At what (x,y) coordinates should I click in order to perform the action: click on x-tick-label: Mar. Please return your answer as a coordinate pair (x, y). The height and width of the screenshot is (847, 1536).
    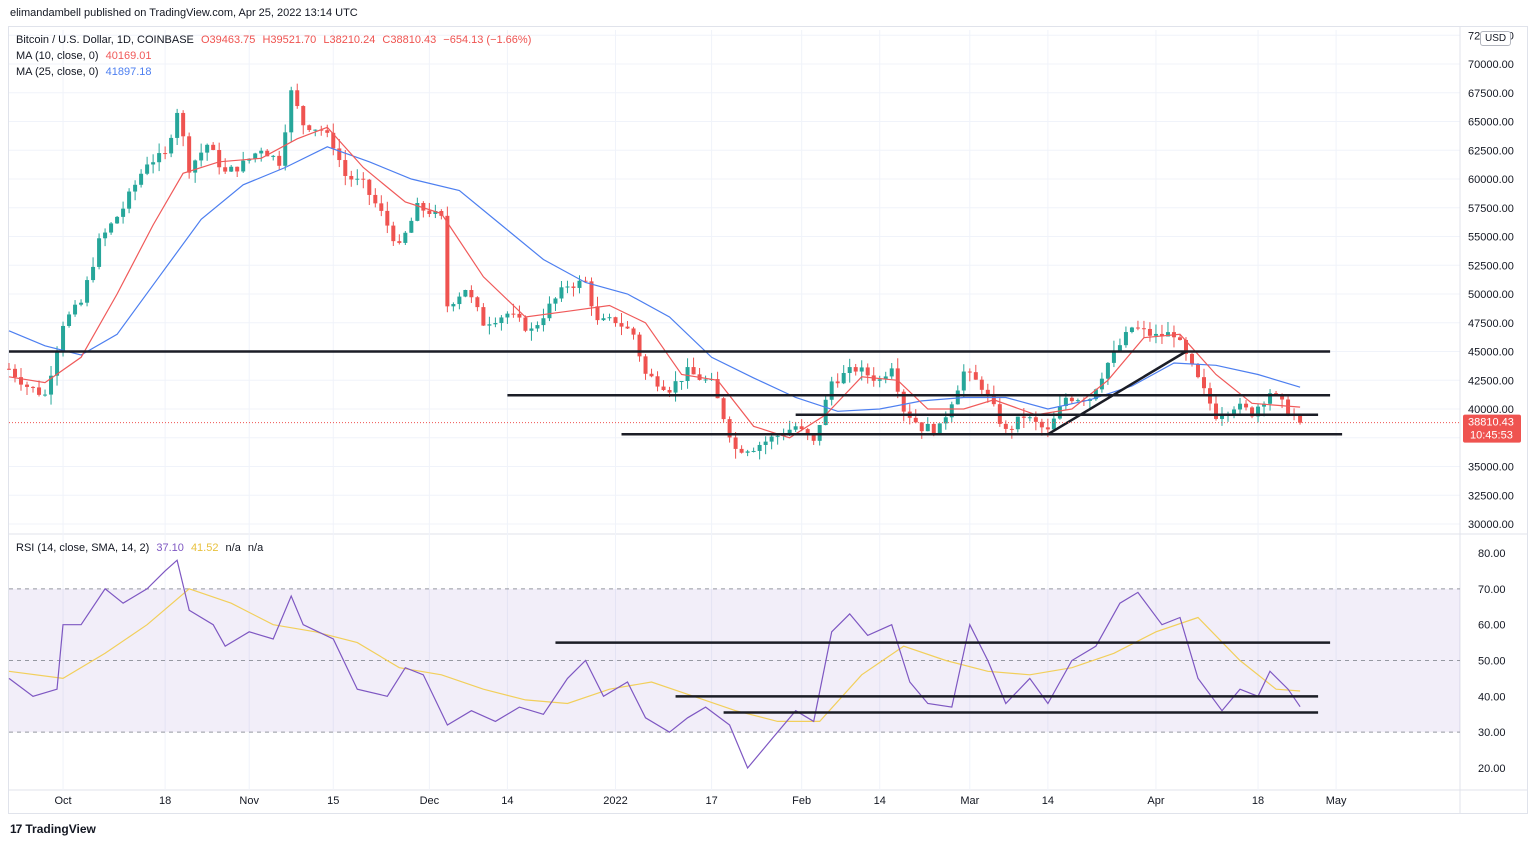
    Looking at the image, I should click on (969, 801).